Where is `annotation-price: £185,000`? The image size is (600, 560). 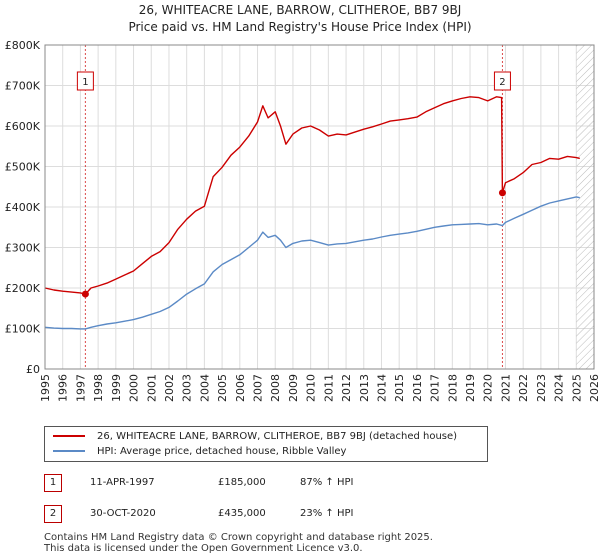
annotation-price: £185,000 is located at coordinates (242, 482).